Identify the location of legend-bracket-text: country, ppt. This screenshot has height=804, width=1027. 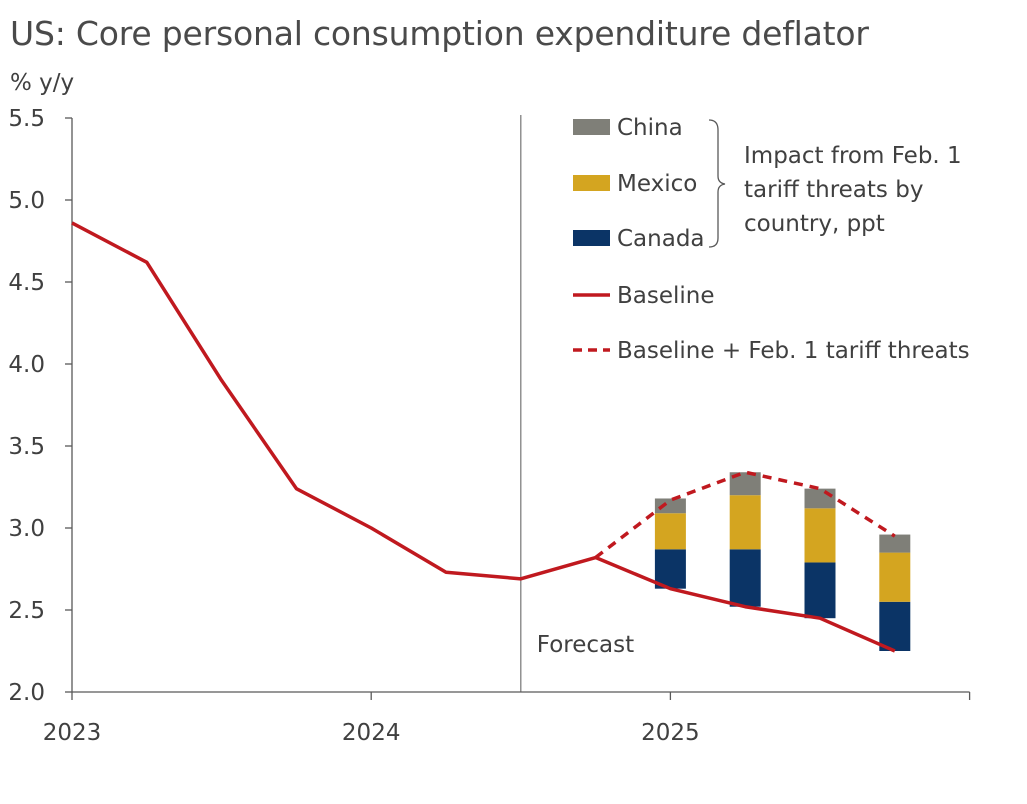
(814, 224).